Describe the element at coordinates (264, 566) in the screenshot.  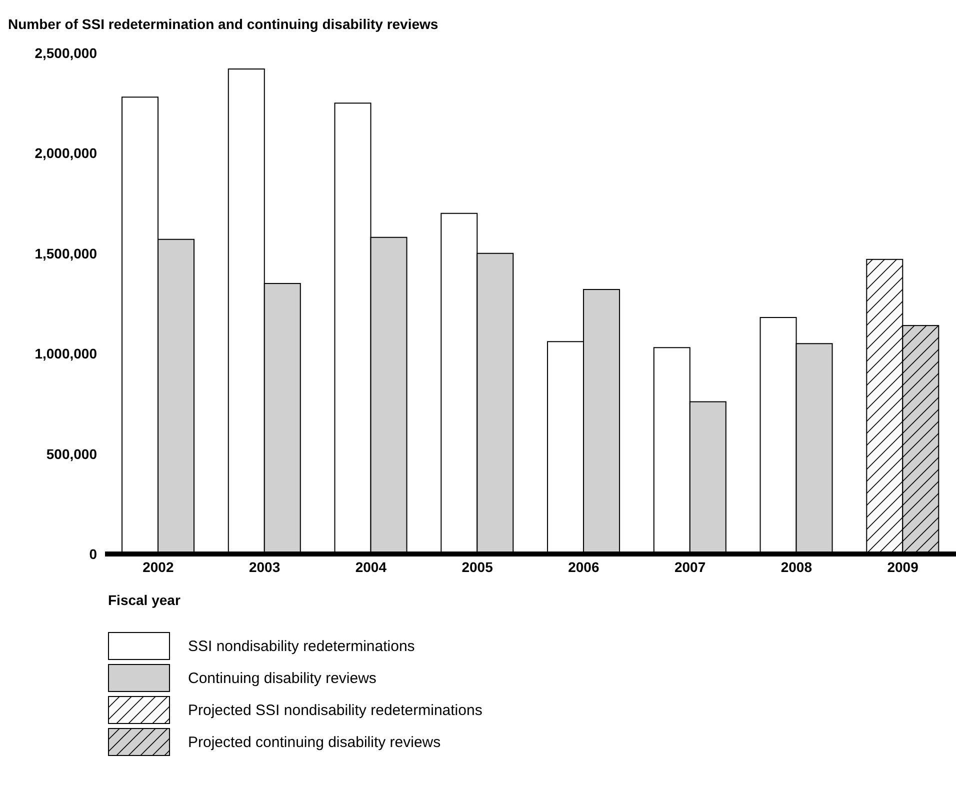
I see `x-tick-label: 2003` at that location.